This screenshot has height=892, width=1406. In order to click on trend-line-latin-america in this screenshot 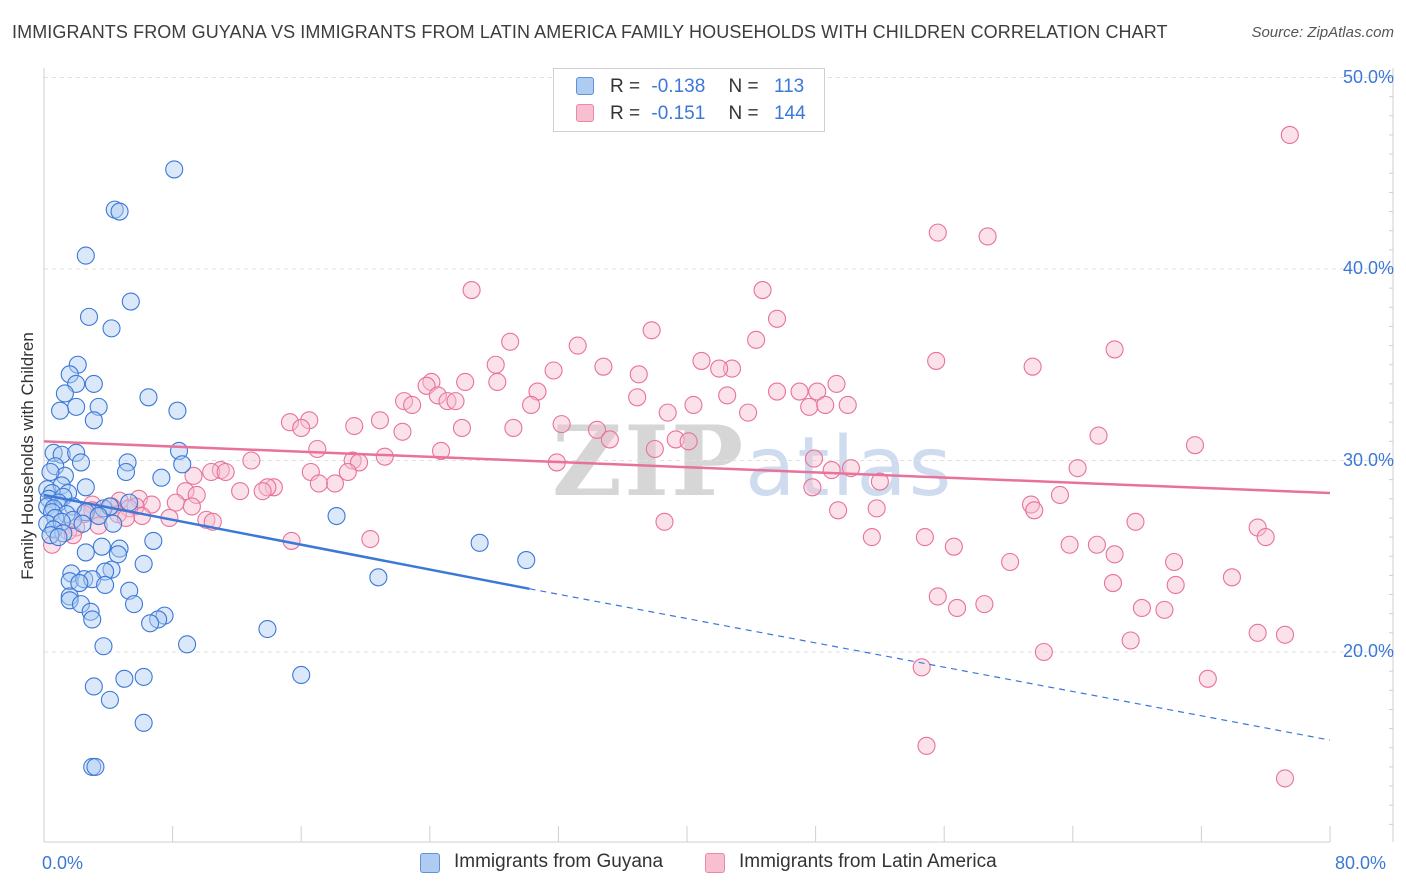, I will do `click(687, 467)`.